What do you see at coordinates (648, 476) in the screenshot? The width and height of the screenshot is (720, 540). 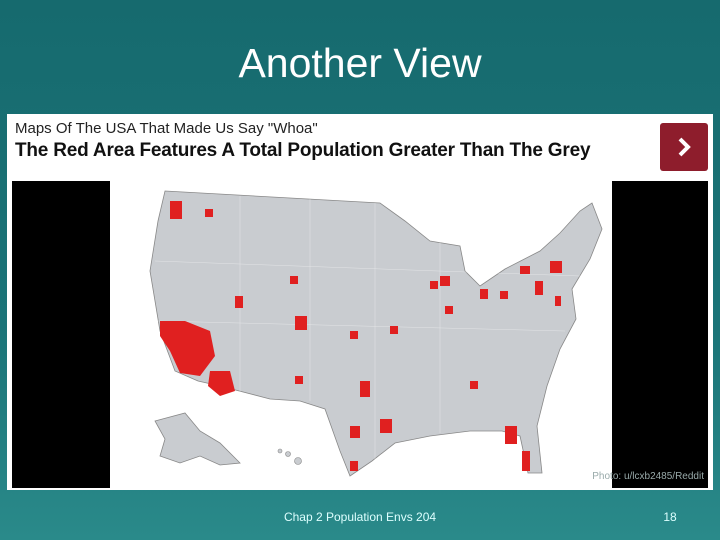 I see `photo-credit: Photo: u/lcxb2485/Reddit` at bounding box center [648, 476].